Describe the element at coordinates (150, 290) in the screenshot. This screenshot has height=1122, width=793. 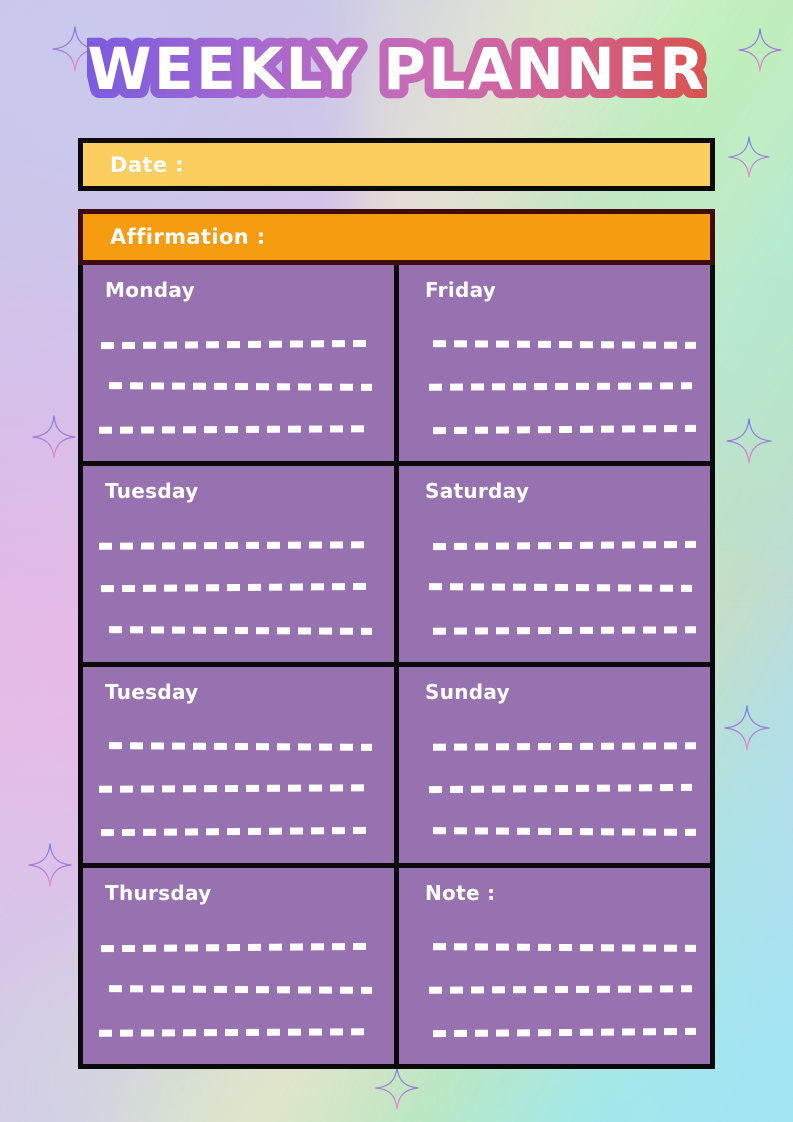
I see `day-cell-label: Monday` at that location.